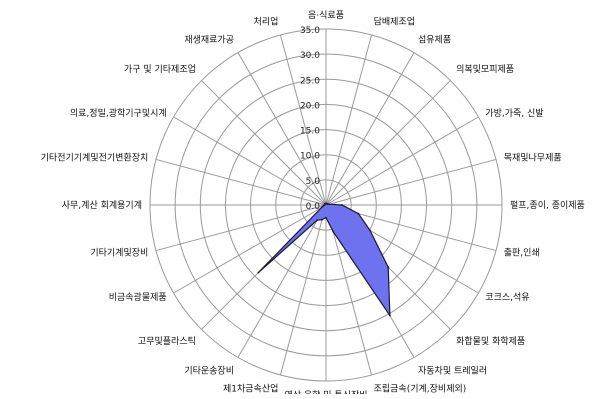 The image size is (616, 399). Describe the element at coordinates (514, 113) in the screenshot. I see `category-label-4: 가방,가죽, 신발` at that location.